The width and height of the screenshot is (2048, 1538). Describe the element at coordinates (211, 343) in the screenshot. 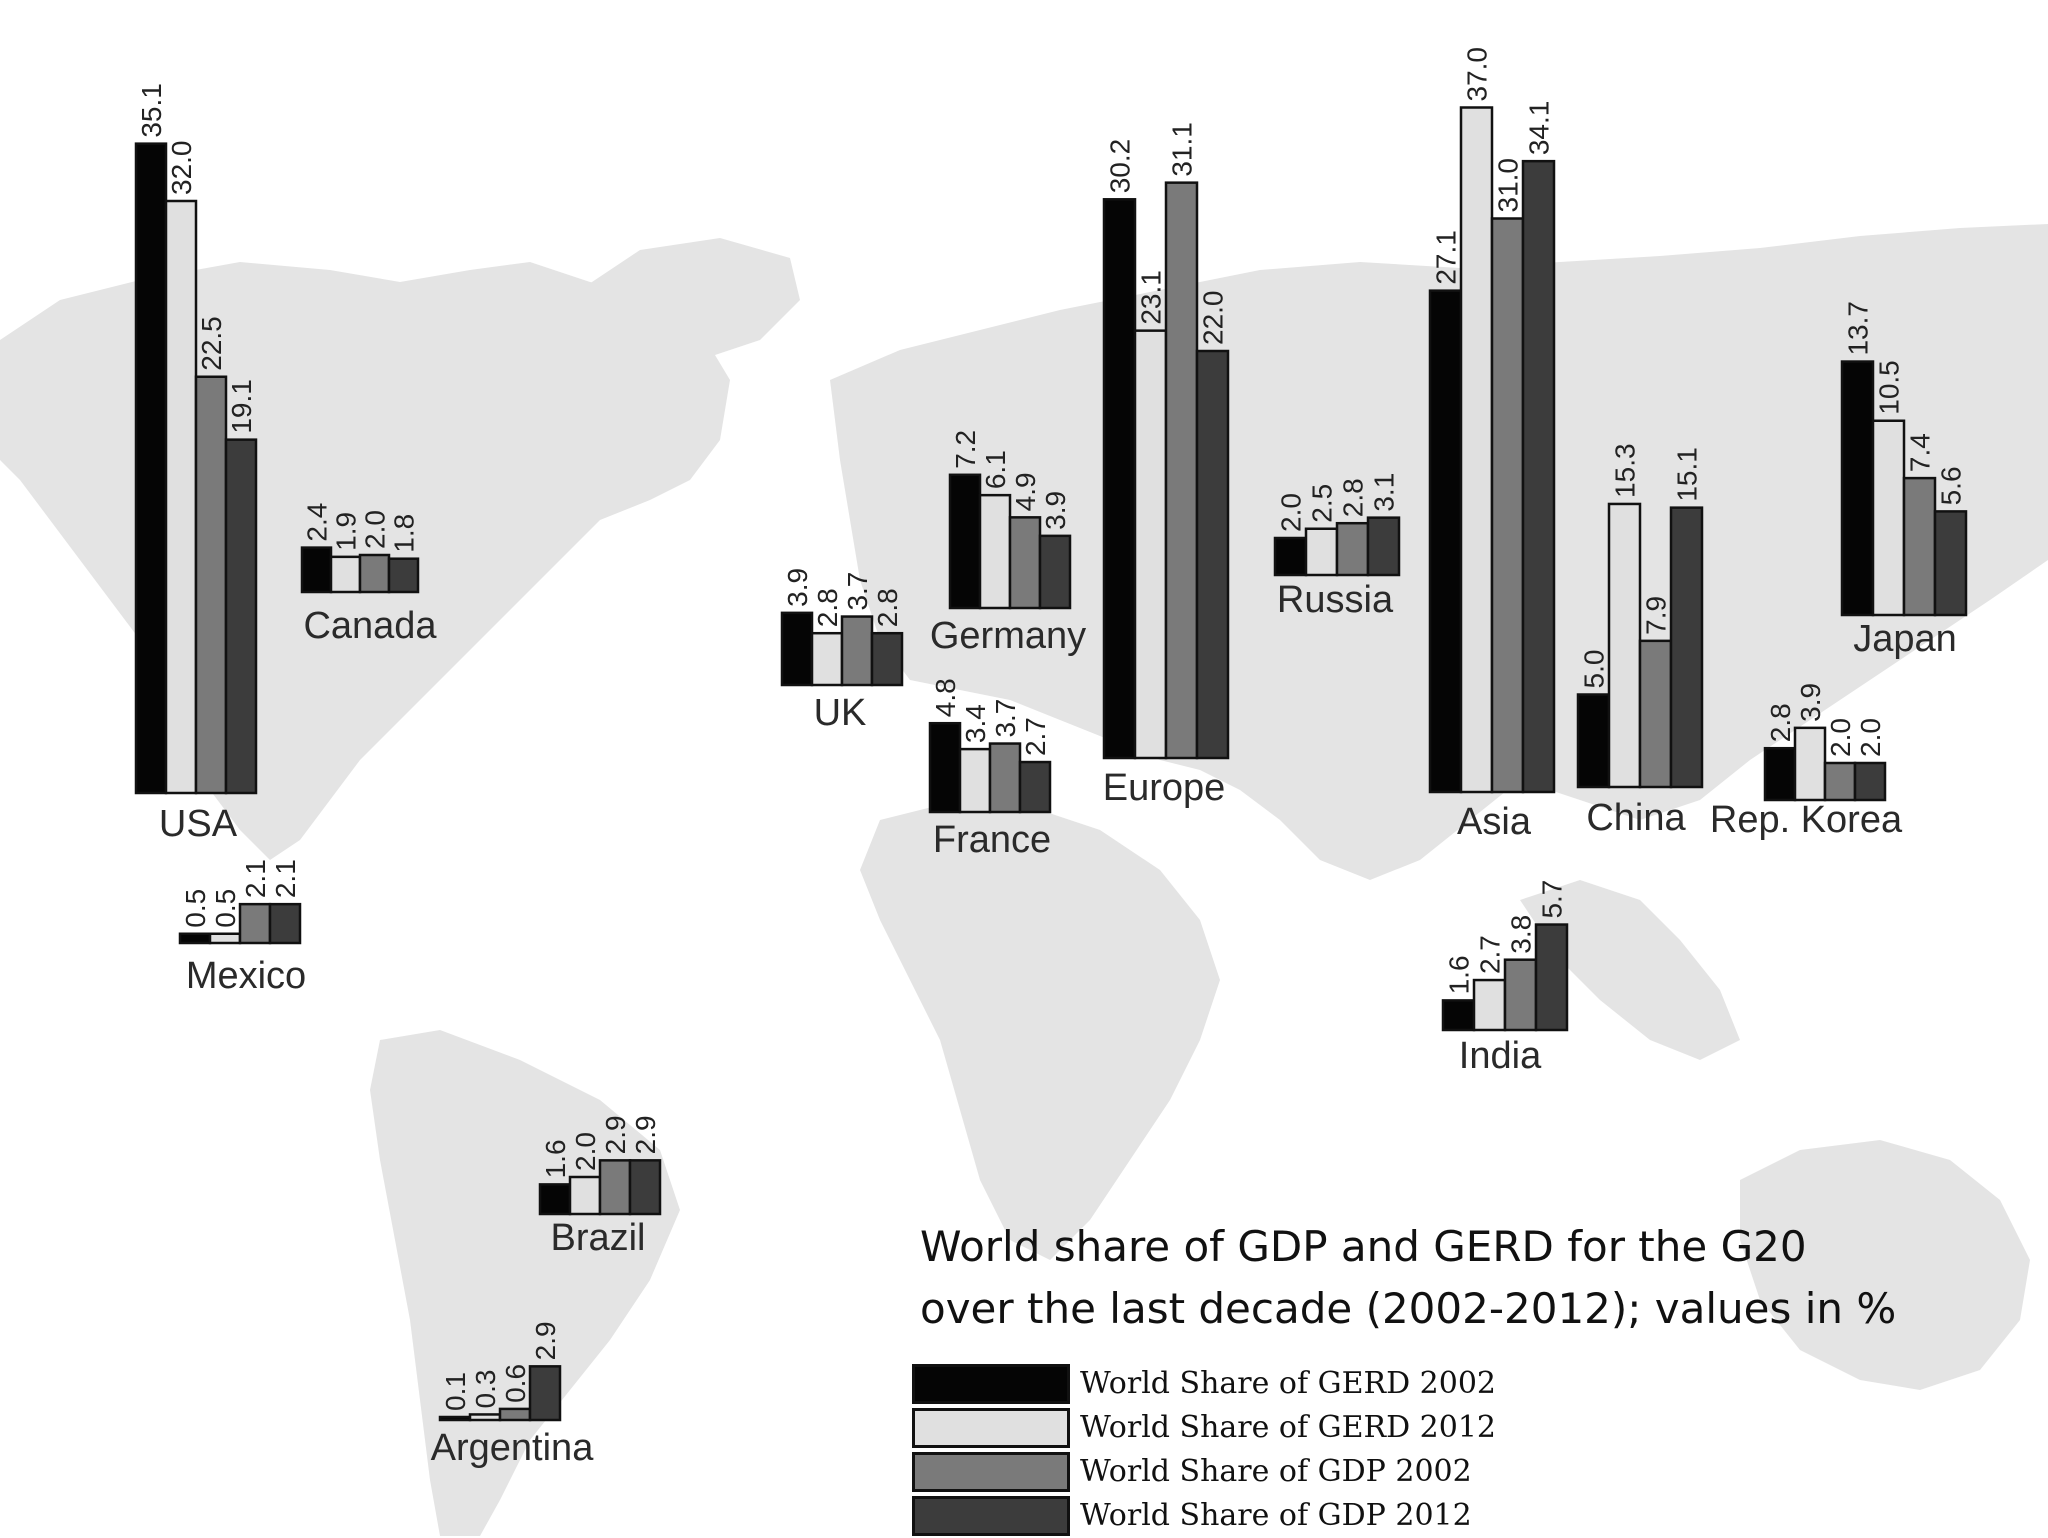

I see `value-label-usa-2: 22.5` at that location.